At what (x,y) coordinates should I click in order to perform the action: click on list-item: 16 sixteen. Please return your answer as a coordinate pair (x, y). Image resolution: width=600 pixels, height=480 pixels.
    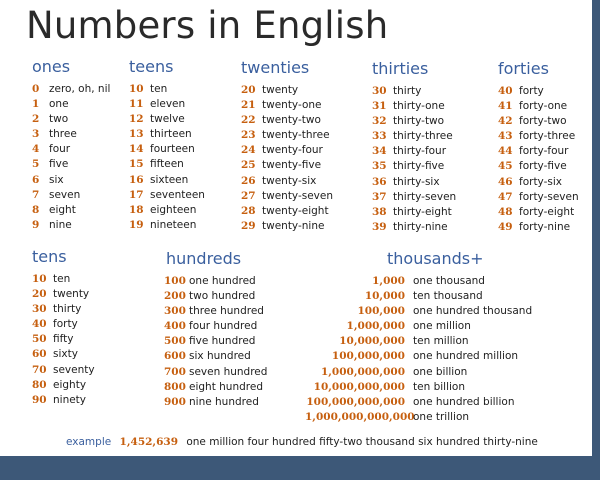
    Looking at the image, I should click on (167, 180).